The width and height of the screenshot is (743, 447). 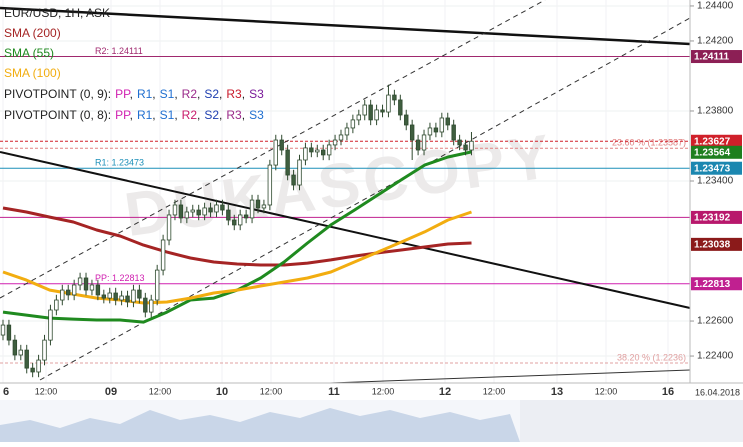 What do you see at coordinates (557, 392) in the screenshot?
I see `x-tick-label: 13` at bounding box center [557, 392].